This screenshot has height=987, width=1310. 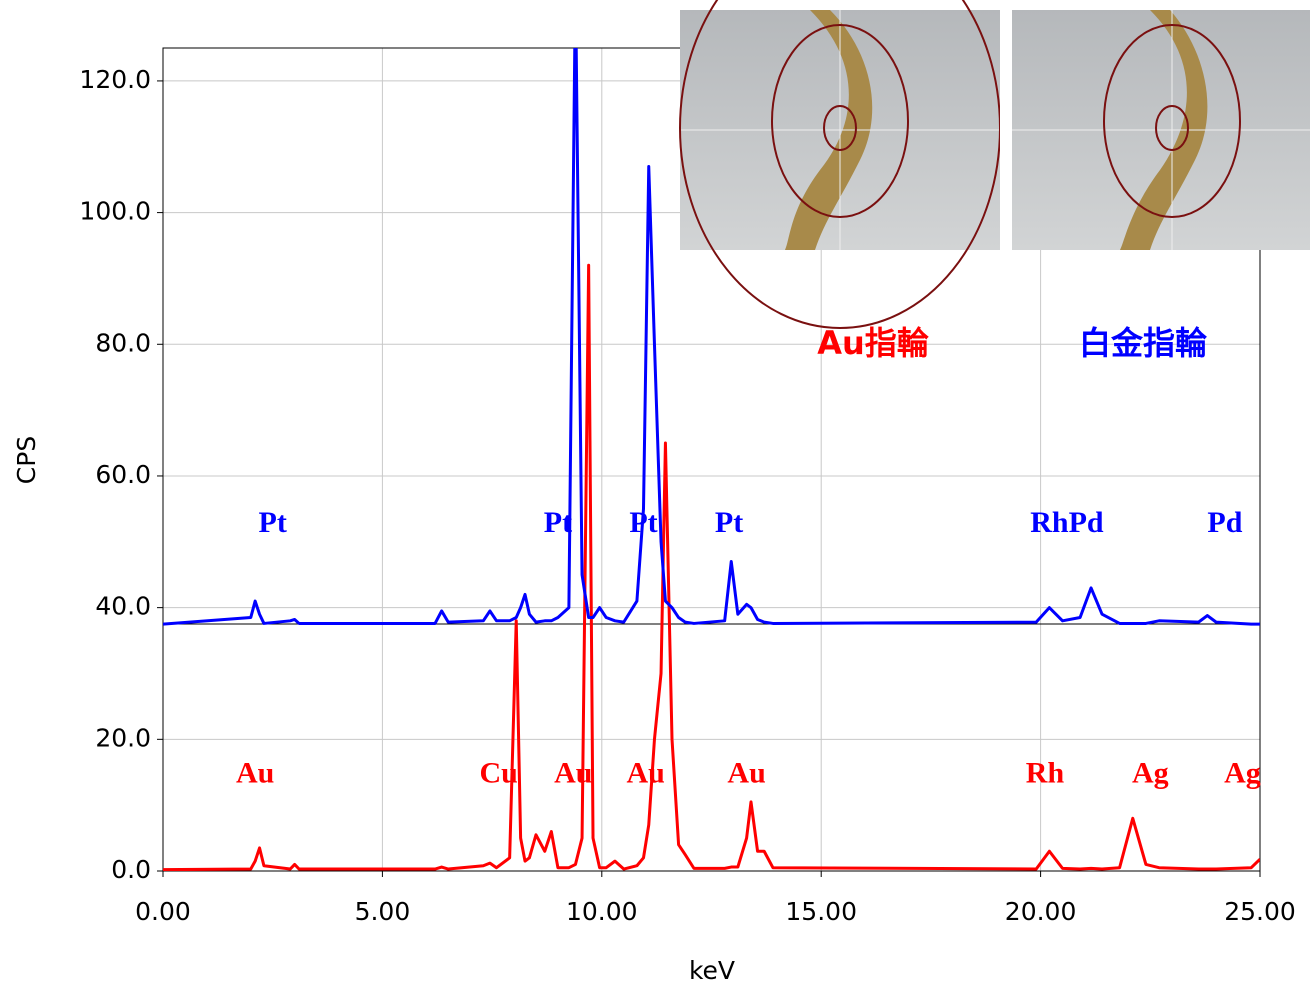 I want to click on x-tick-label: 20.00, so click(x=1041, y=911).